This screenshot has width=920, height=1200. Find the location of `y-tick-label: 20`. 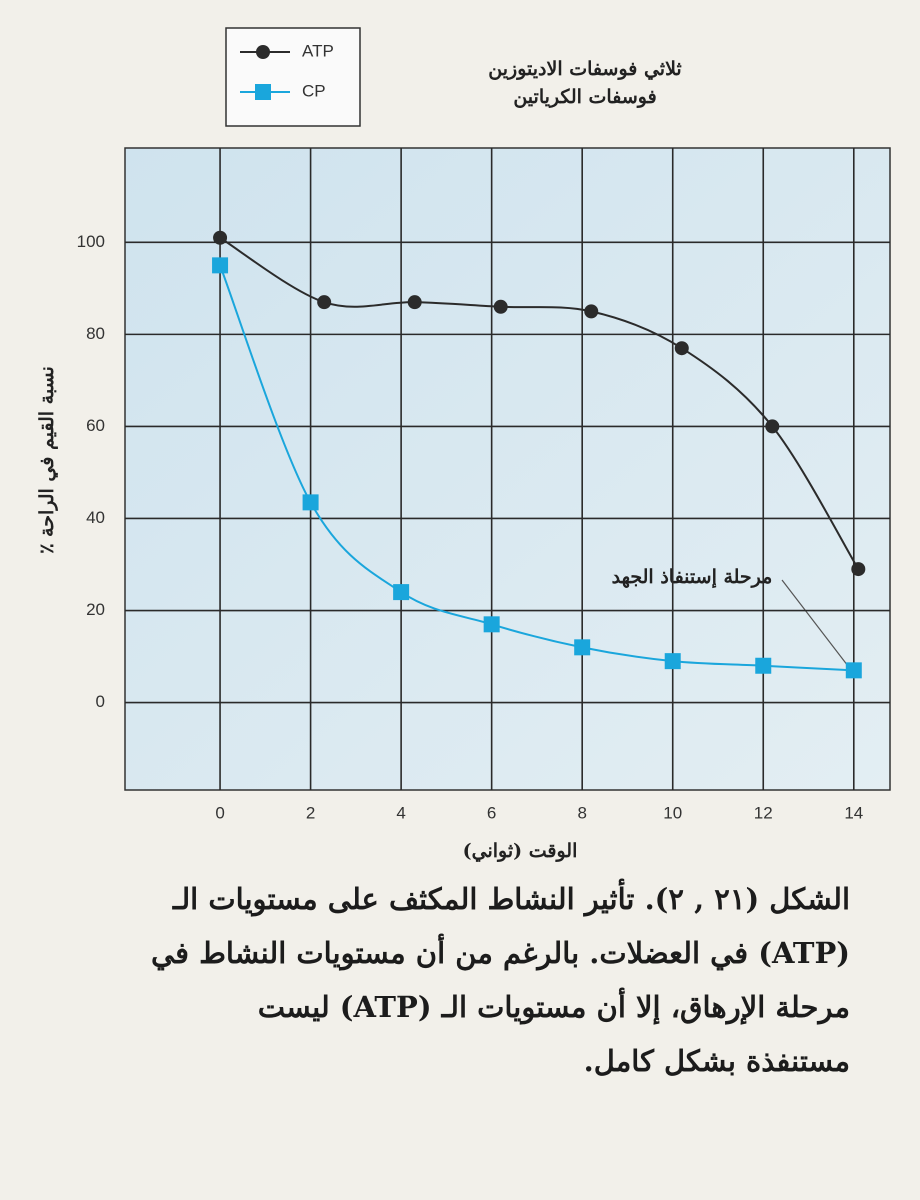

y-tick-label: 20 is located at coordinates (95, 609).